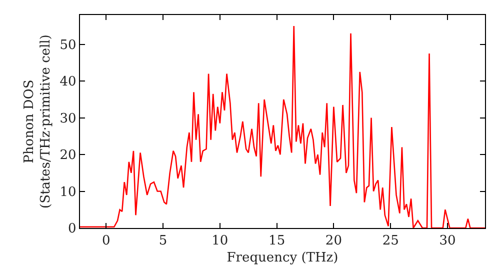 This screenshot has width=500, height=280. I want to click on x-tick-label: 15, so click(277, 241).